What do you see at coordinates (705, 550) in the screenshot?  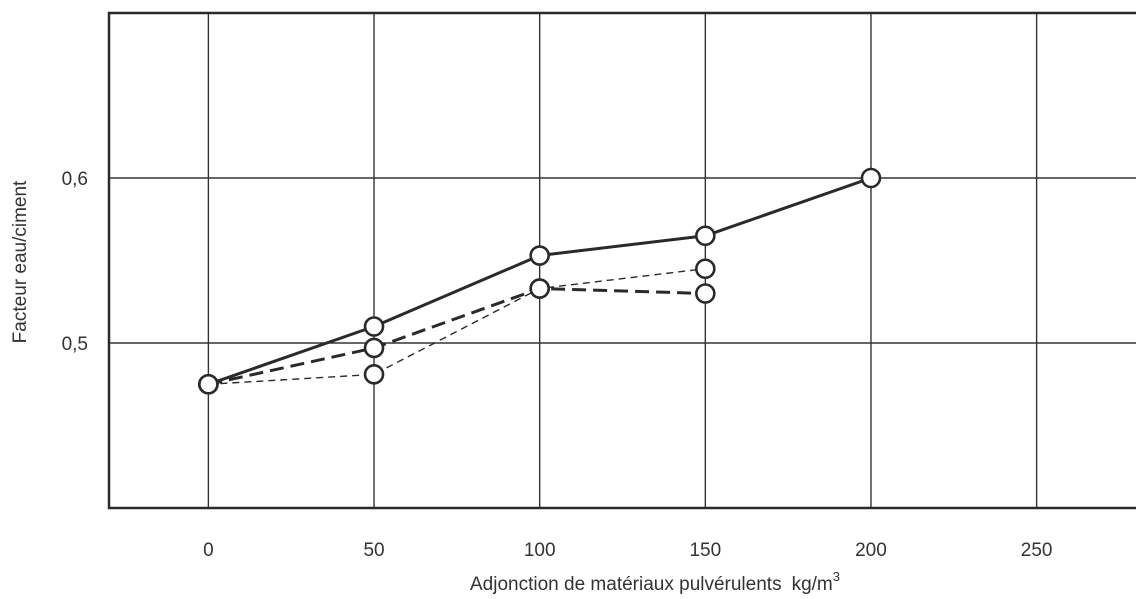 I see `x-tick-label: 150` at bounding box center [705, 550].